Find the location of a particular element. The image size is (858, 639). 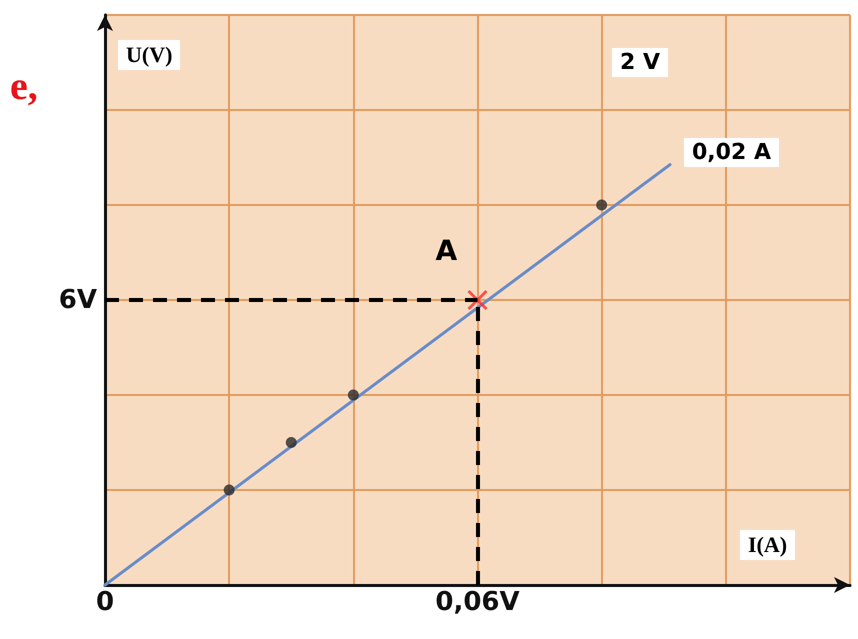

ref-line-label: 6V is located at coordinates (77, 300).